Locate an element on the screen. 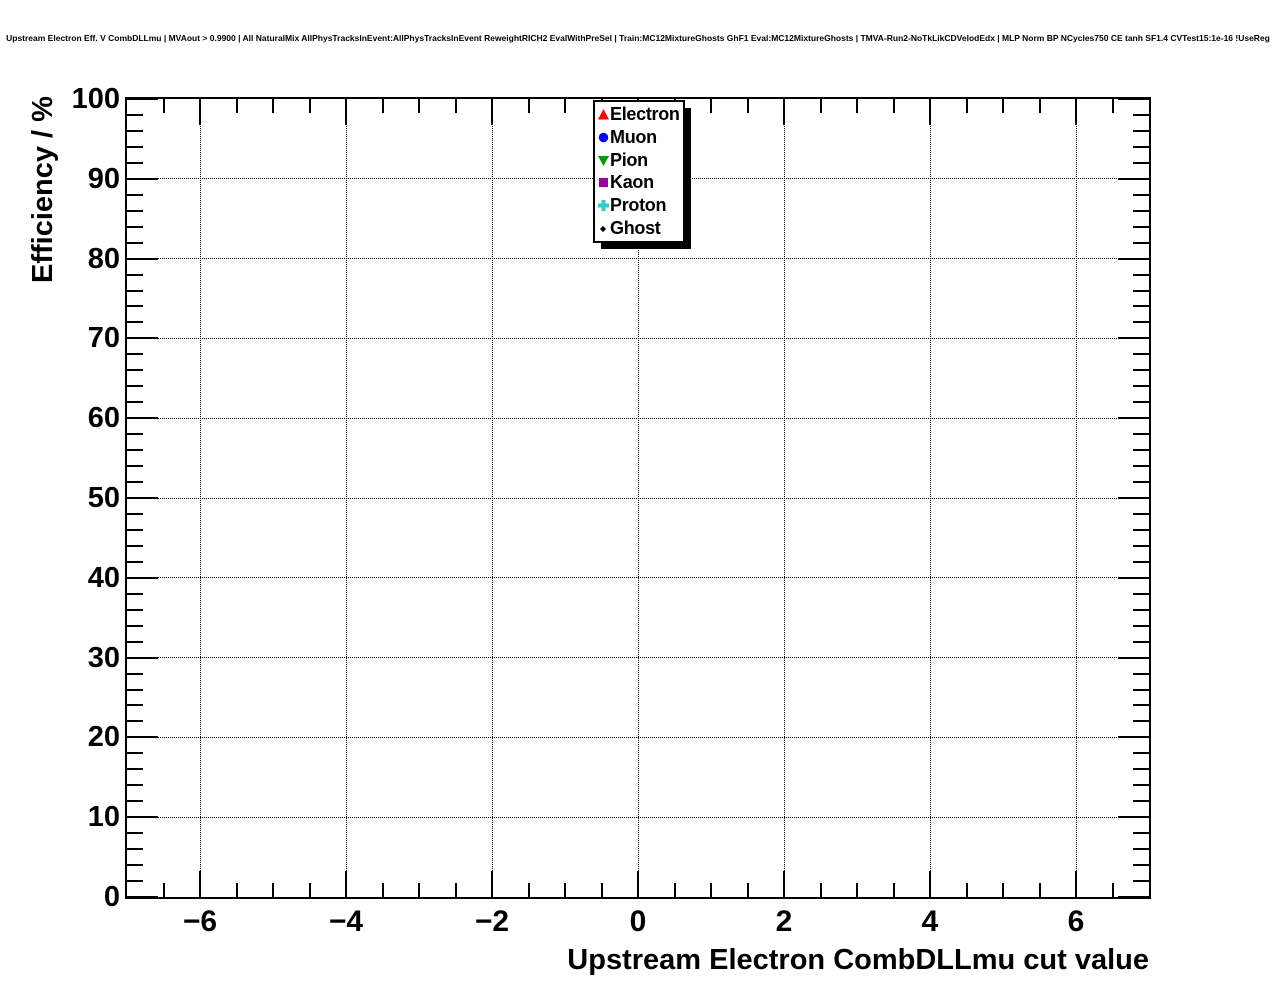  legend-label: Ghost is located at coordinates (635, 228).